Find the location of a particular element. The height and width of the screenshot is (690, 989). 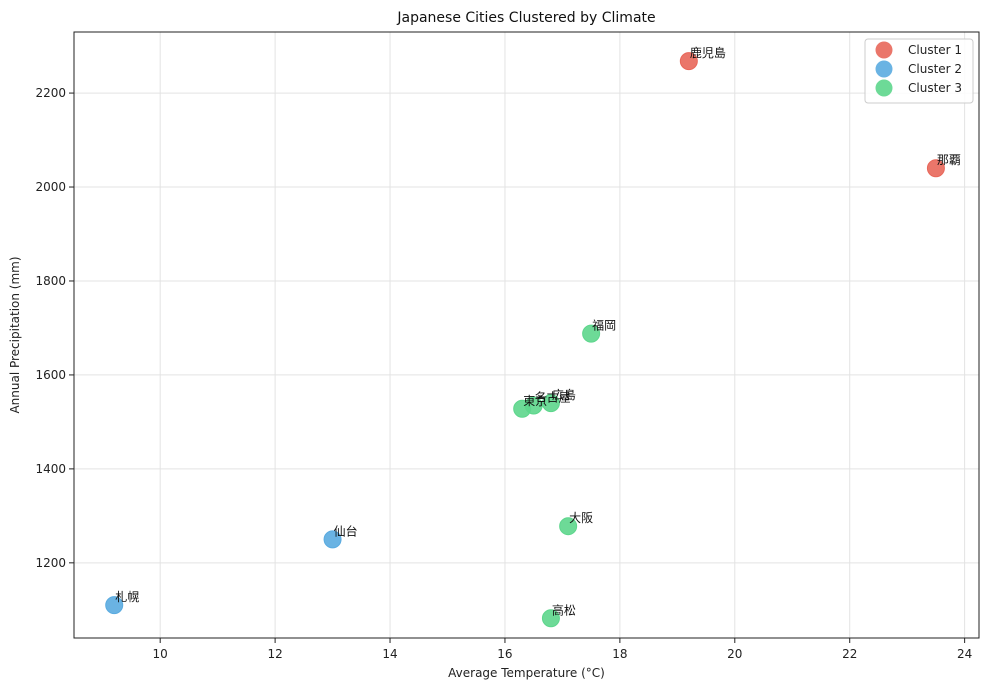

legend-label: Cluster 2 is located at coordinates (935, 69).